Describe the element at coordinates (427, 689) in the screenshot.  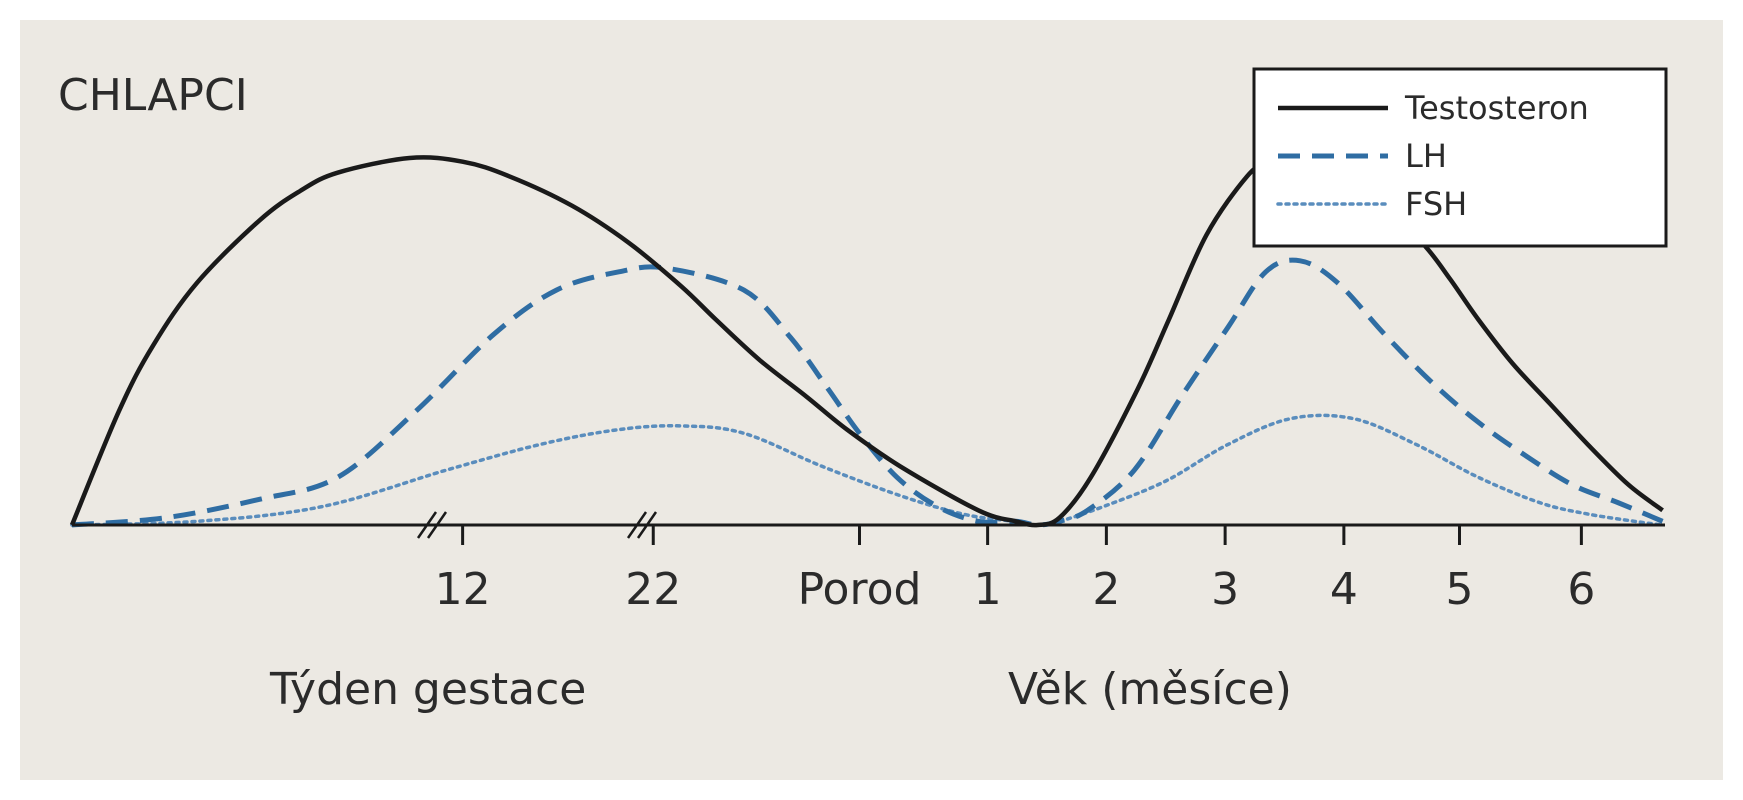
I see `x-axis-label-gestation: Týden gestace` at that location.